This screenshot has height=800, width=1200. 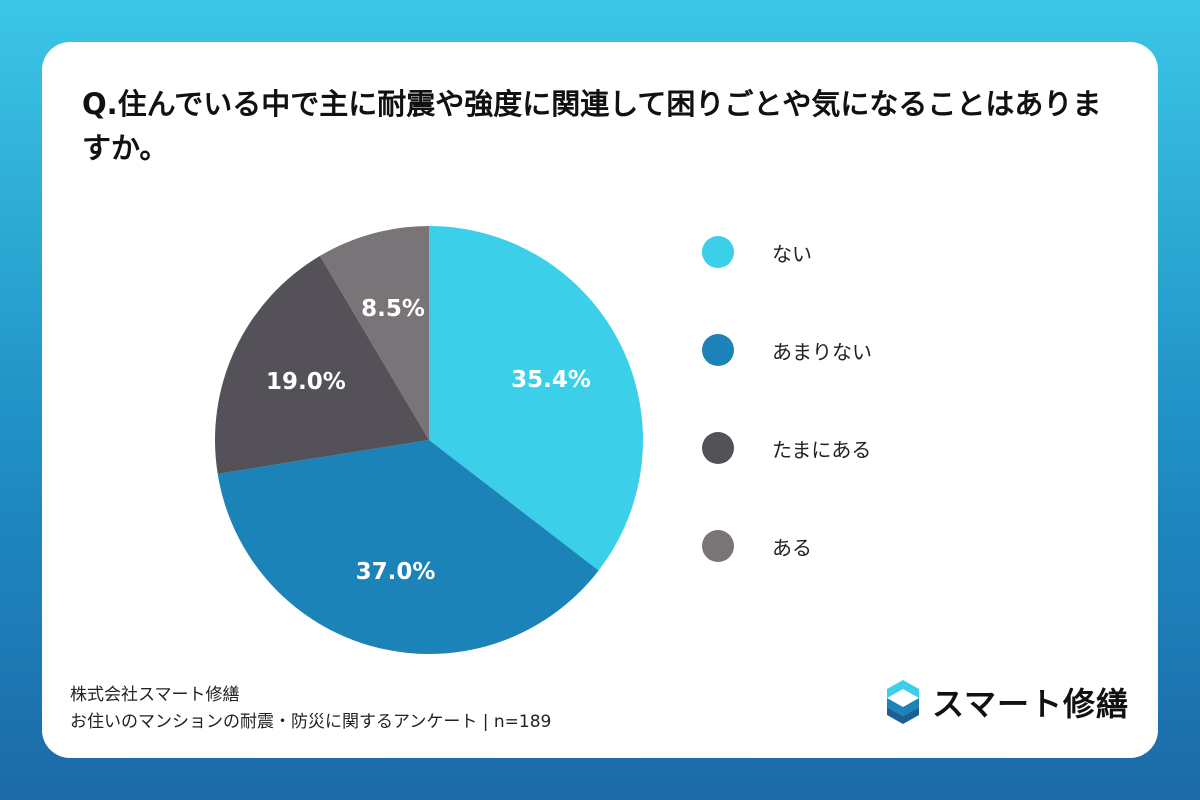 I want to click on pie-slice-label-0: 35.4%, so click(x=551, y=380).